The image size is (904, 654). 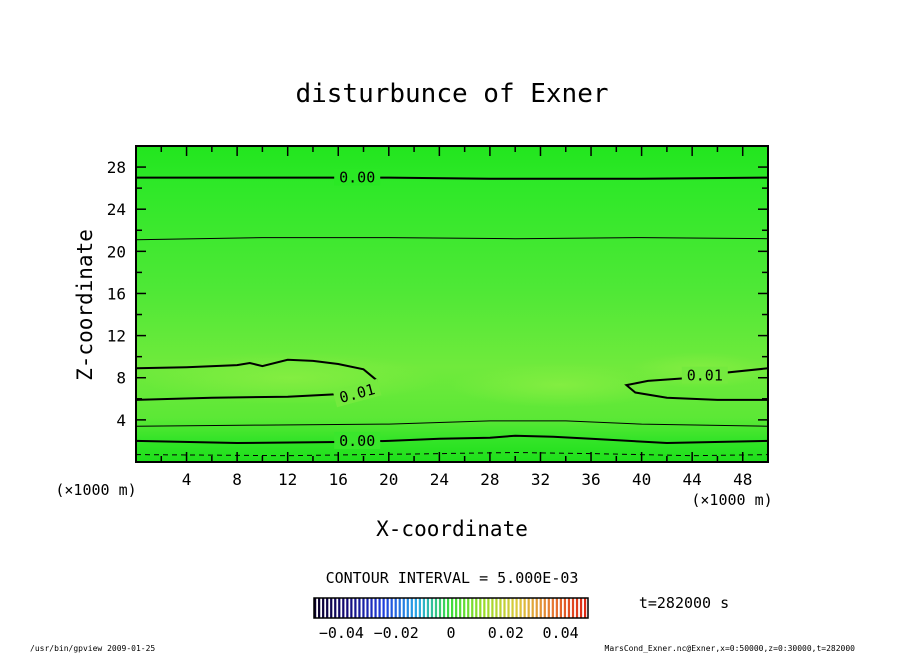 What do you see at coordinates (692, 479) in the screenshot?
I see `x-tick-label: 44` at bounding box center [692, 479].